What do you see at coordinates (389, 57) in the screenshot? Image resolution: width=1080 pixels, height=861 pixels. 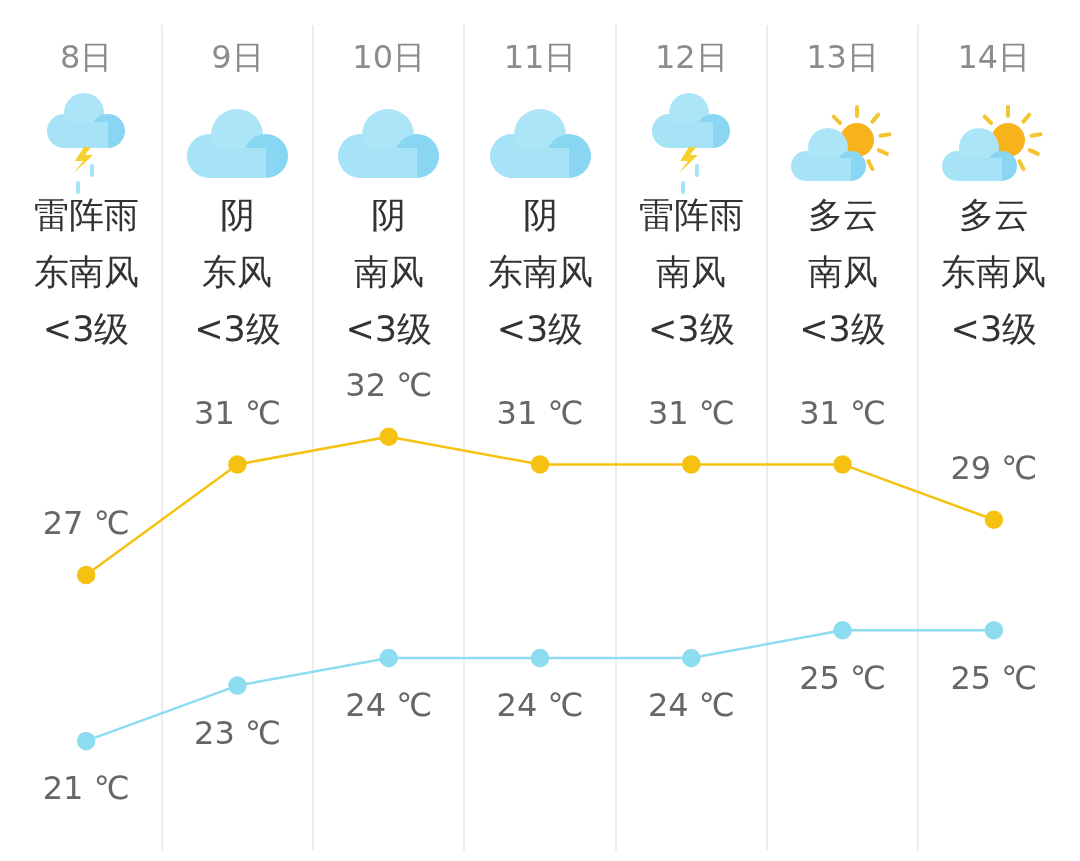 I see `x-tick-label: 10日` at bounding box center [389, 57].